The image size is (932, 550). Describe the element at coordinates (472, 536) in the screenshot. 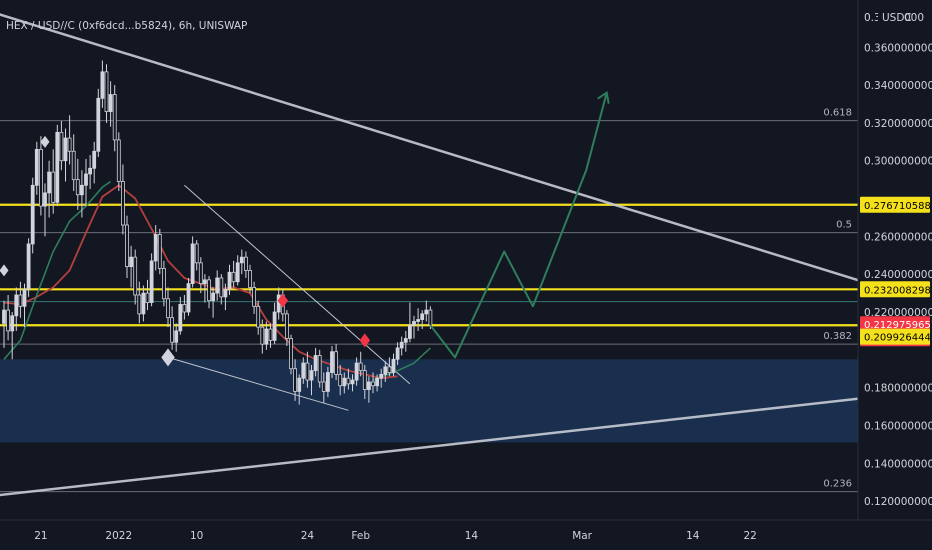

I see `x-tick-label-5: 14` at that location.